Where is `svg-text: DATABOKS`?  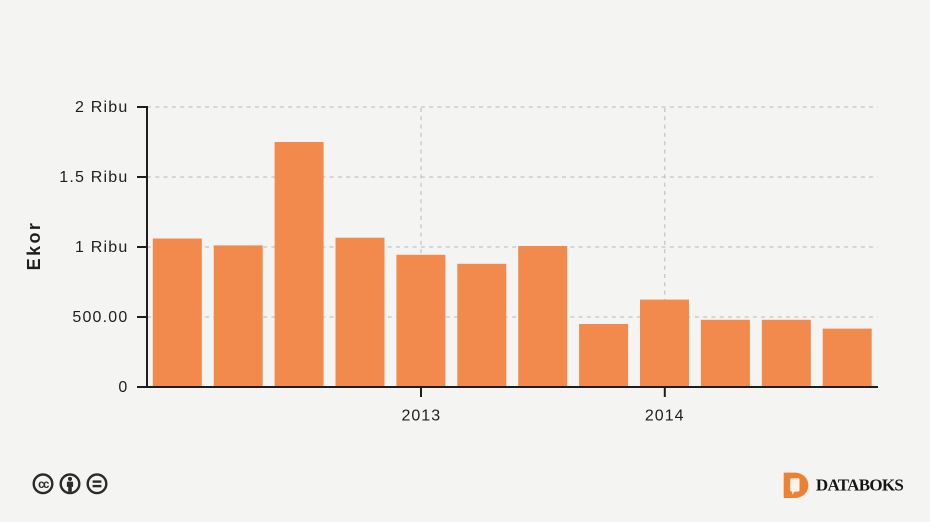 svg-text: DATABOKS is located at coordinates (860, 485).